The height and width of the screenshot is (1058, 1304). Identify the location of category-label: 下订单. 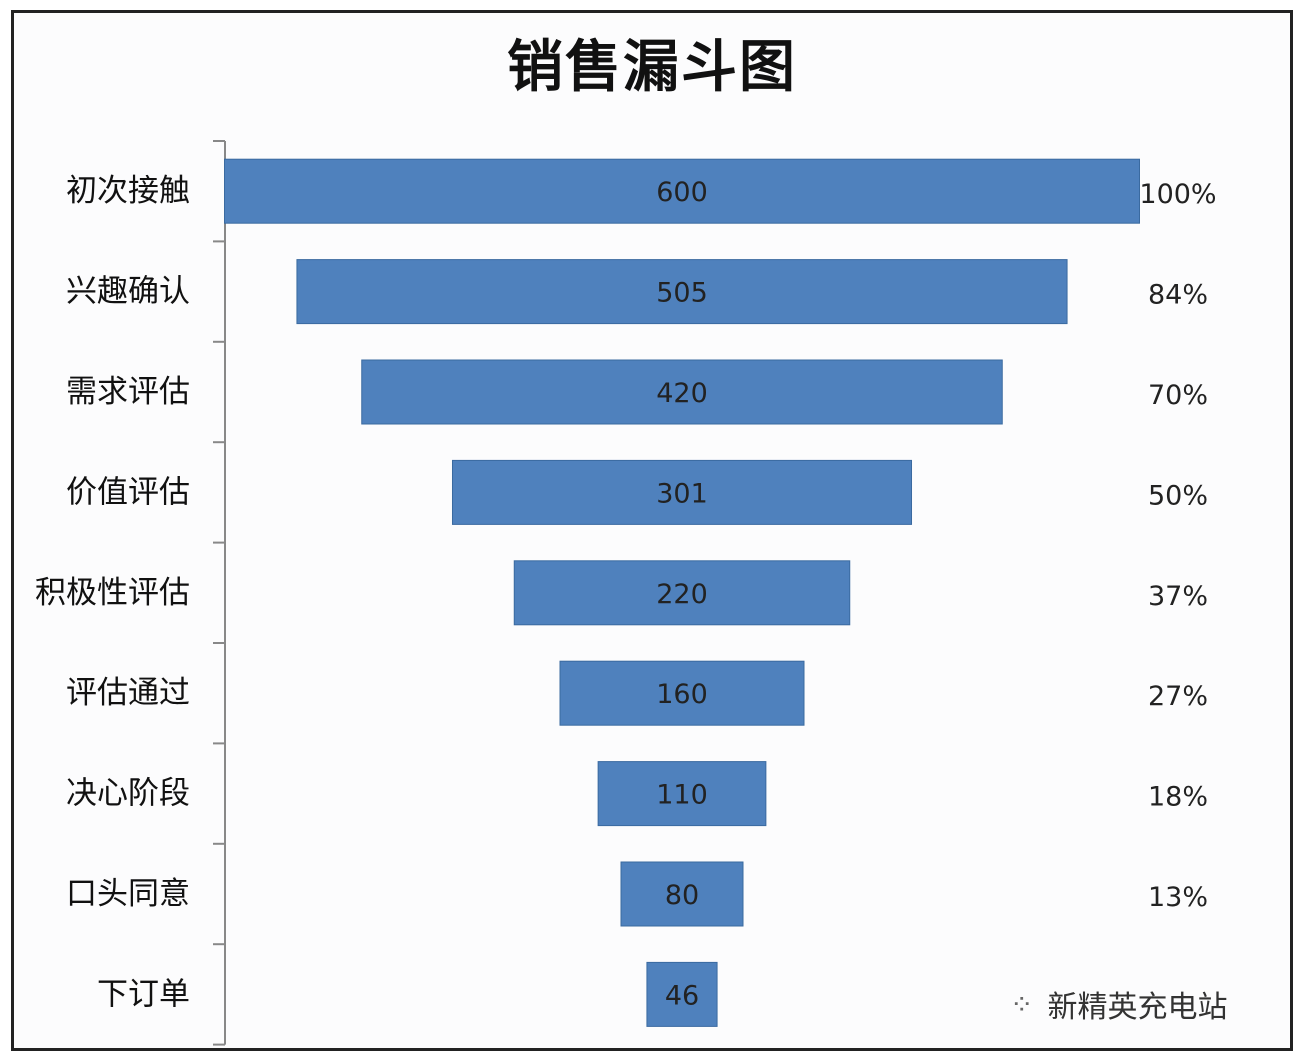
(143, 994).